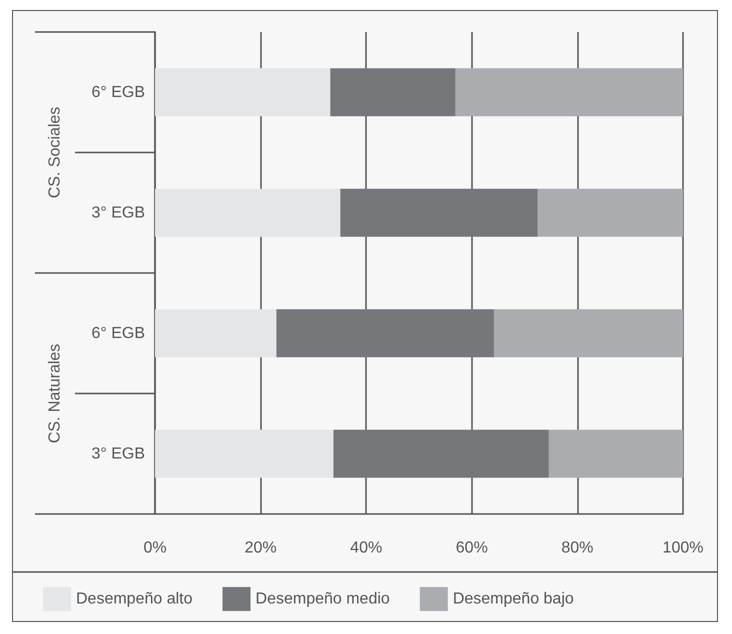  What do you see at coordinates (513, 599) in the screenshot?
I see `legend-label: Desempeño bajo` at bounding box center [513, 599].